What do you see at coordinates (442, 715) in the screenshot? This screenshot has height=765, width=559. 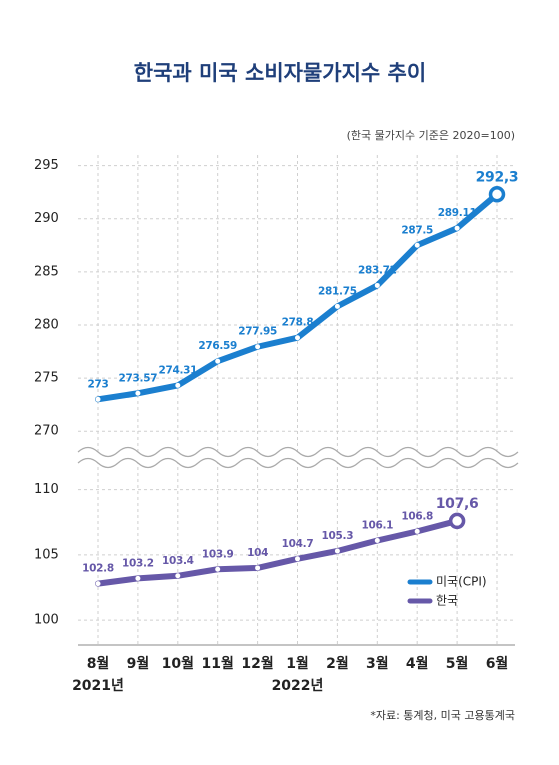 I see `source: *자료: 통계청, 미국 고용통계국` at bounding box center [442, 715].